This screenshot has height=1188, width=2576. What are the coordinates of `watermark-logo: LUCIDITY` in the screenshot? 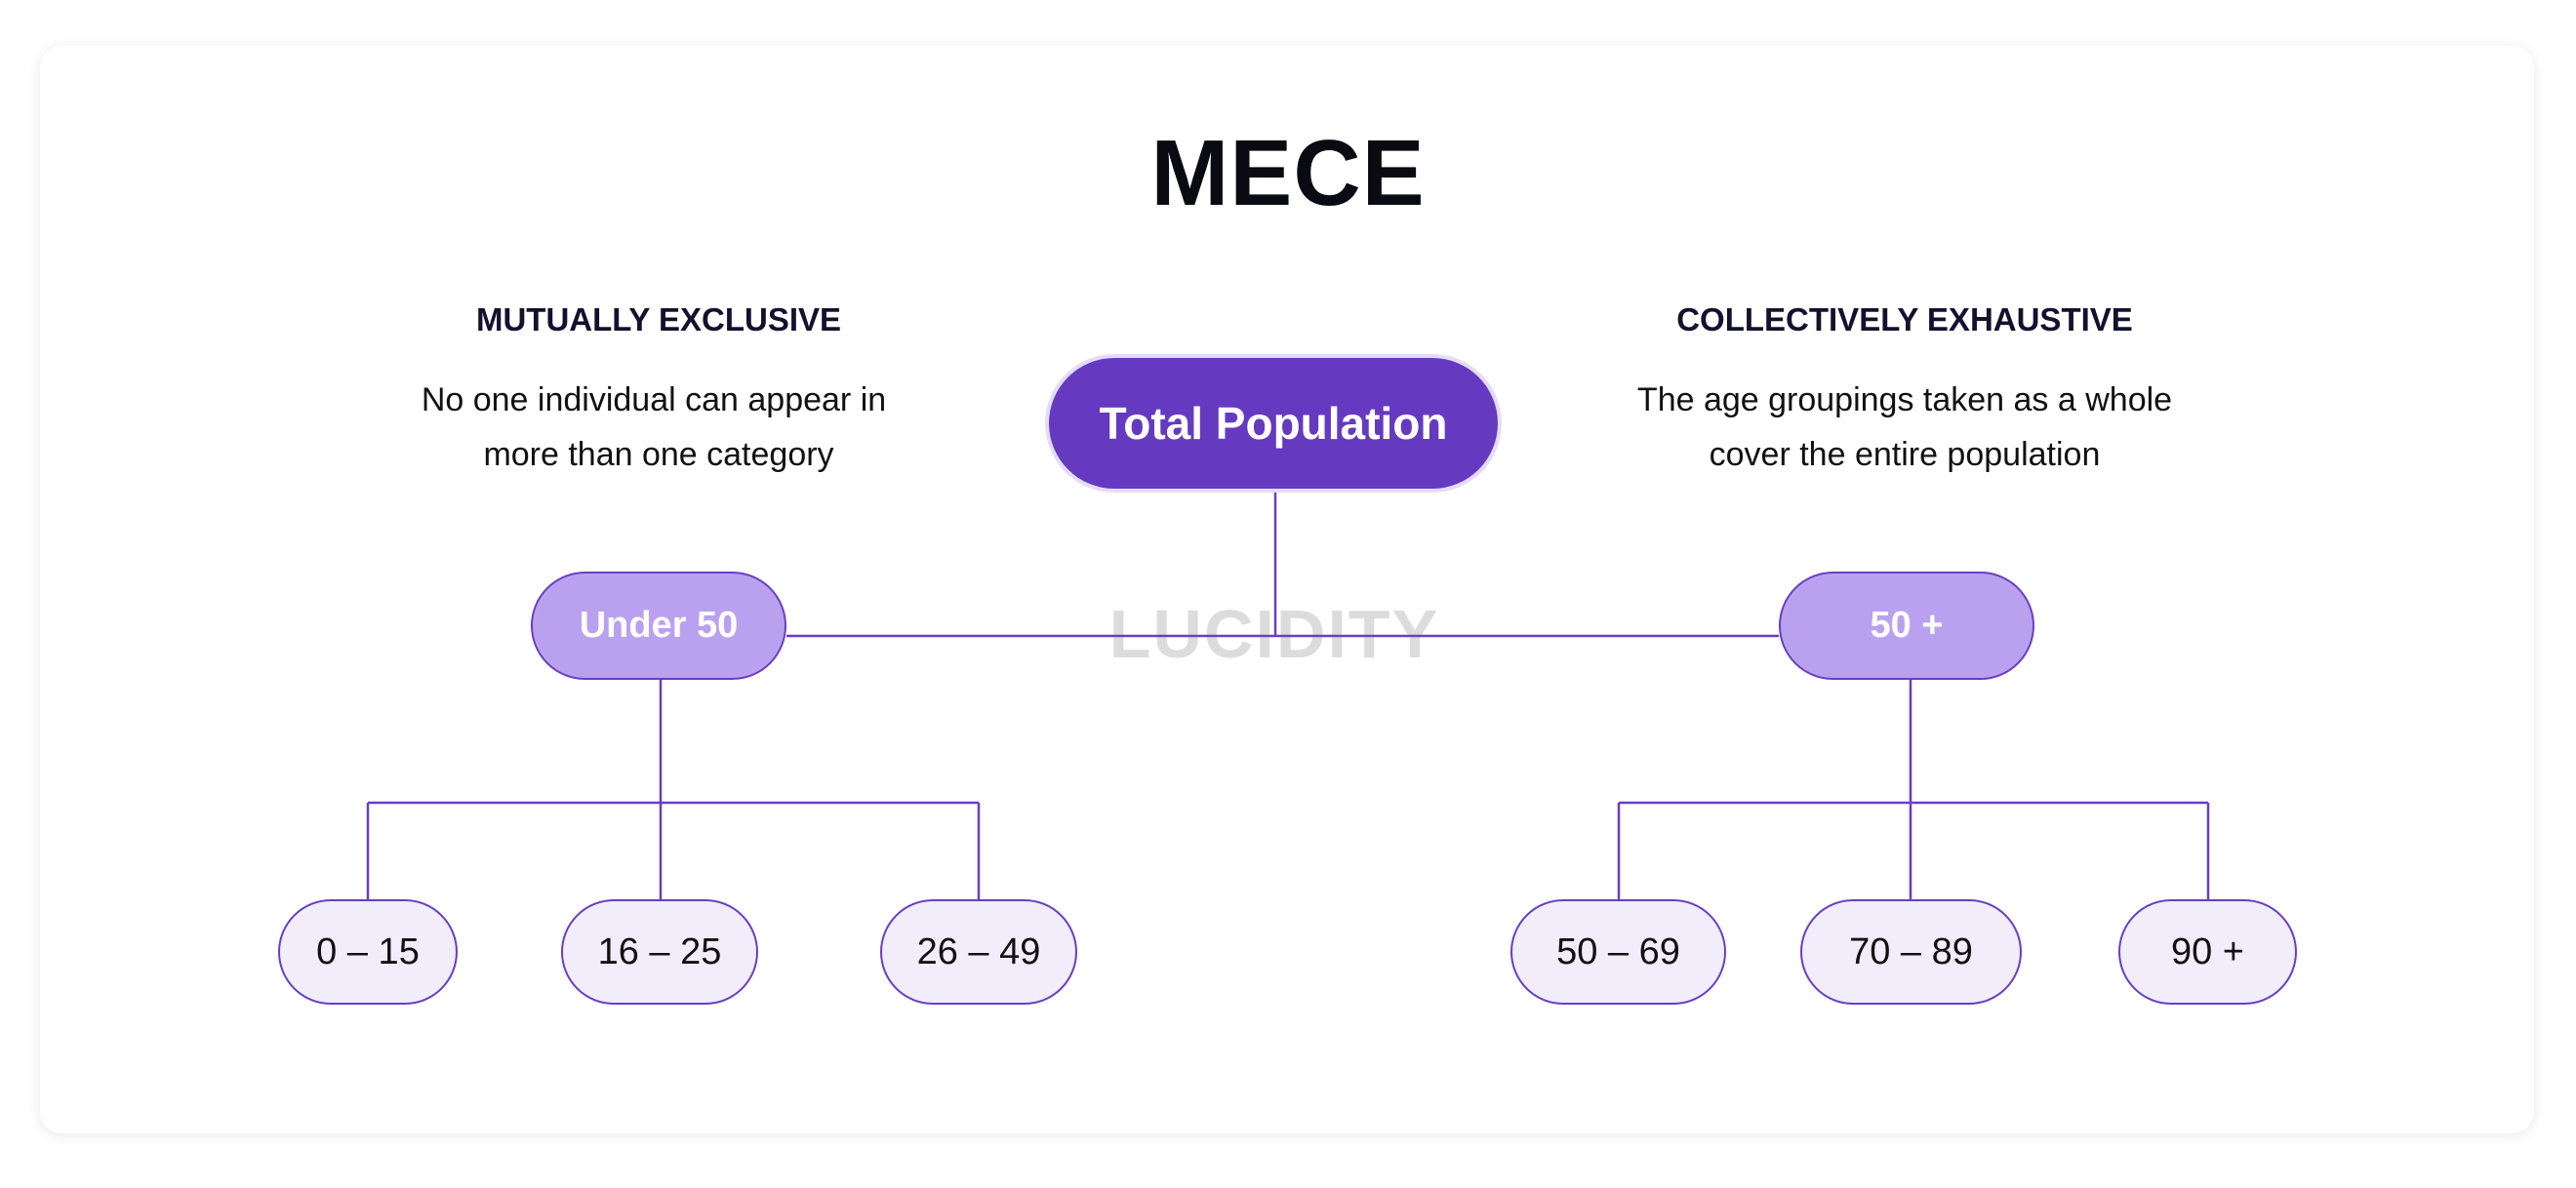 It's located at (1274, 634).